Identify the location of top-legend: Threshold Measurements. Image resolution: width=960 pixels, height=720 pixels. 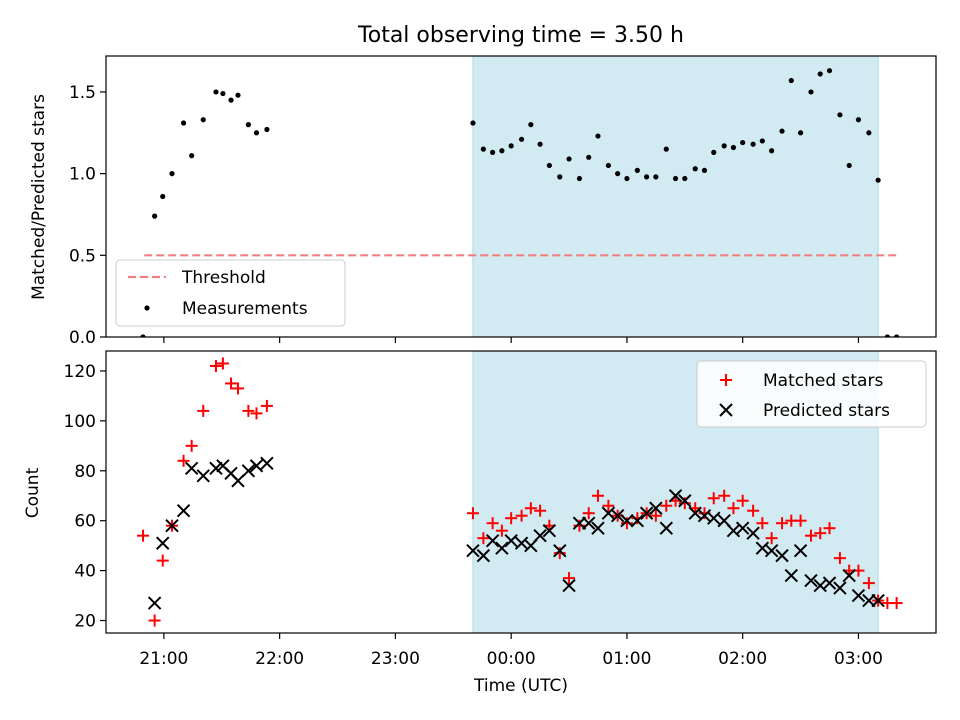
(230, 293).